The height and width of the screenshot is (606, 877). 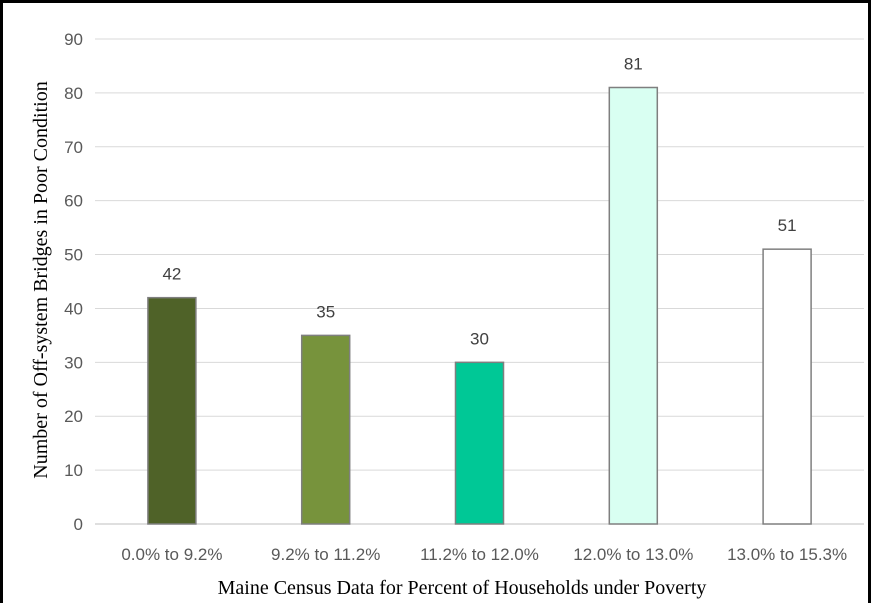 What do you see at coordinates (325, 311) in the screenshot?
I see `data-label: 35` at bounding box center [325, 311].